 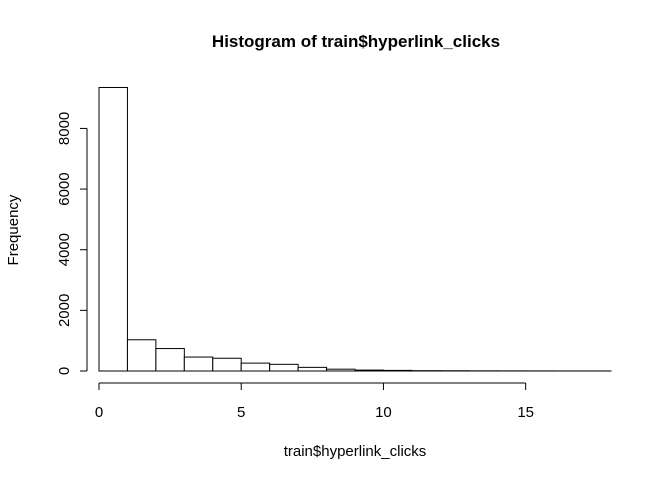 What do you see at coordinates (356, 41) in the screenshot?
I see `chart-title: Histogram of train$hyperlink_clicks` at bounding box center [356, 41].